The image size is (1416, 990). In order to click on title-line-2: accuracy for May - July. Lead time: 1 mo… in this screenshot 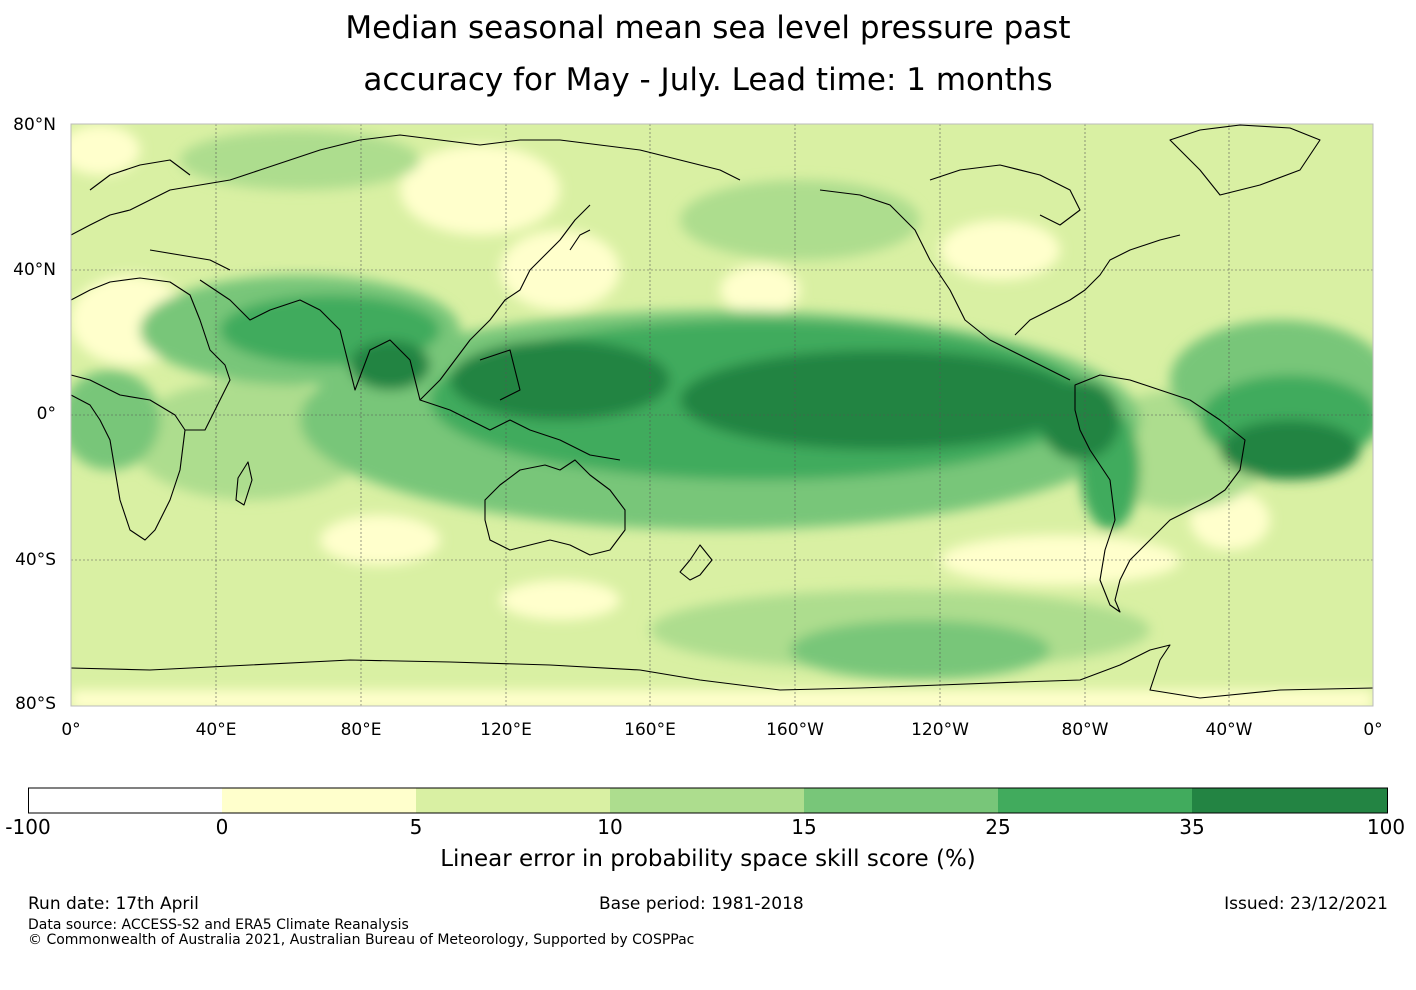, I will do `click(708, 80)`.